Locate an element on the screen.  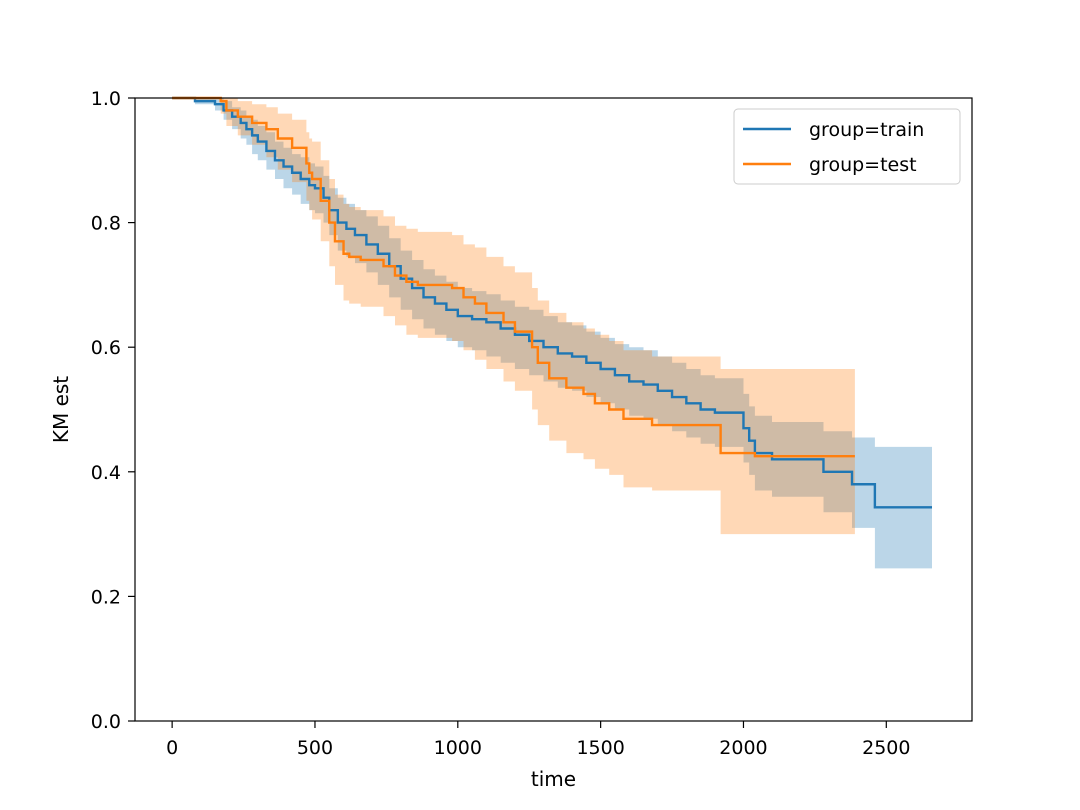
legend: group=train group=test is located at coordinates (847, 146).